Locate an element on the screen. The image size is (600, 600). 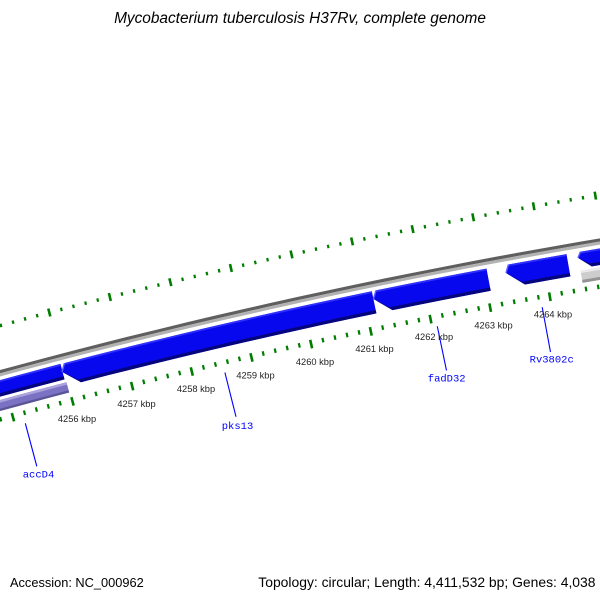
svg-text: pks13 is located at coordinates (238, 427).